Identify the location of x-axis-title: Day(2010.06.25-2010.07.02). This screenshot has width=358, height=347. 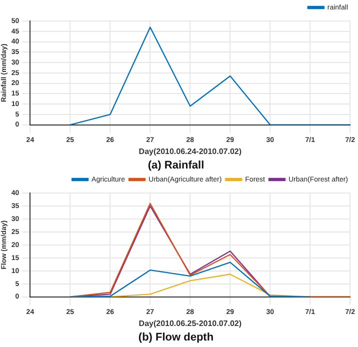
(190, 323).